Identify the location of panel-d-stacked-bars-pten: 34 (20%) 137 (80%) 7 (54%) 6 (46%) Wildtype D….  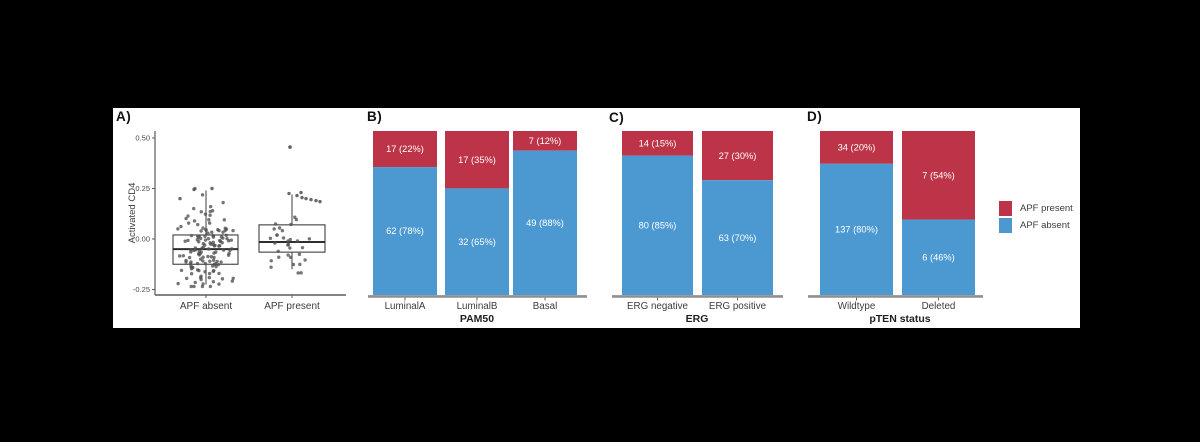
(900, 218).